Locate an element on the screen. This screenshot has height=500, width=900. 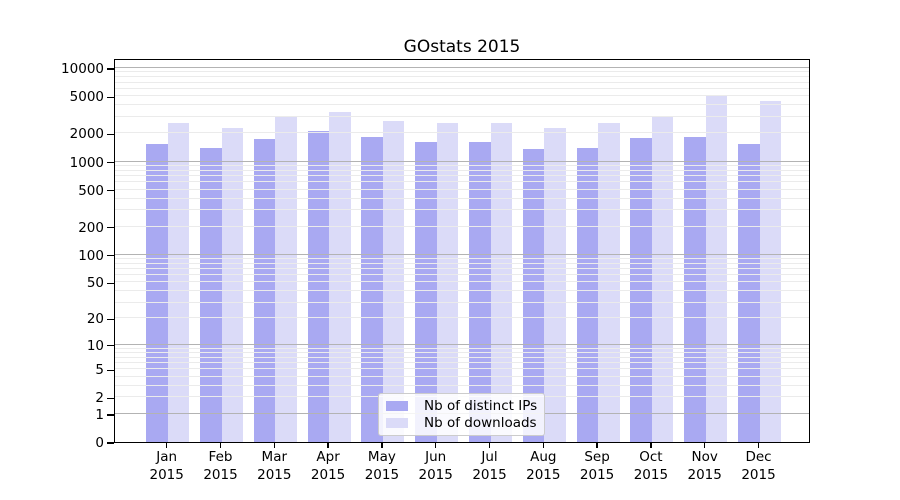
bar-distinct-ips-apr is located at coordinates (318, 286).